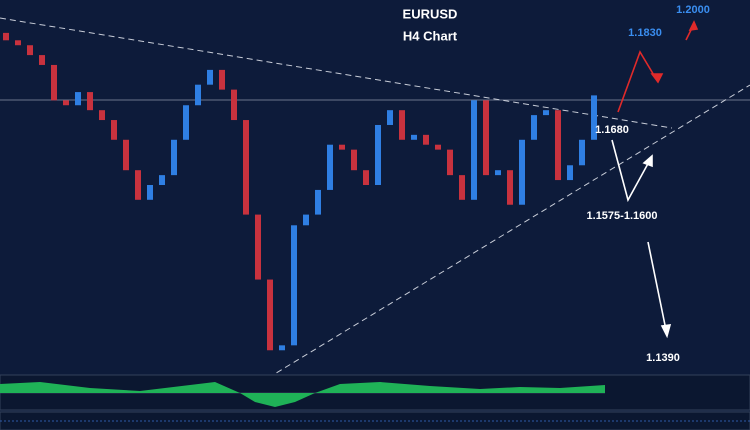 This screenshot has height=430, width=750. What do you see at coordinates (631, 171) in the screenshot?
I see `arrow-white` at bounding box center [631, 171].